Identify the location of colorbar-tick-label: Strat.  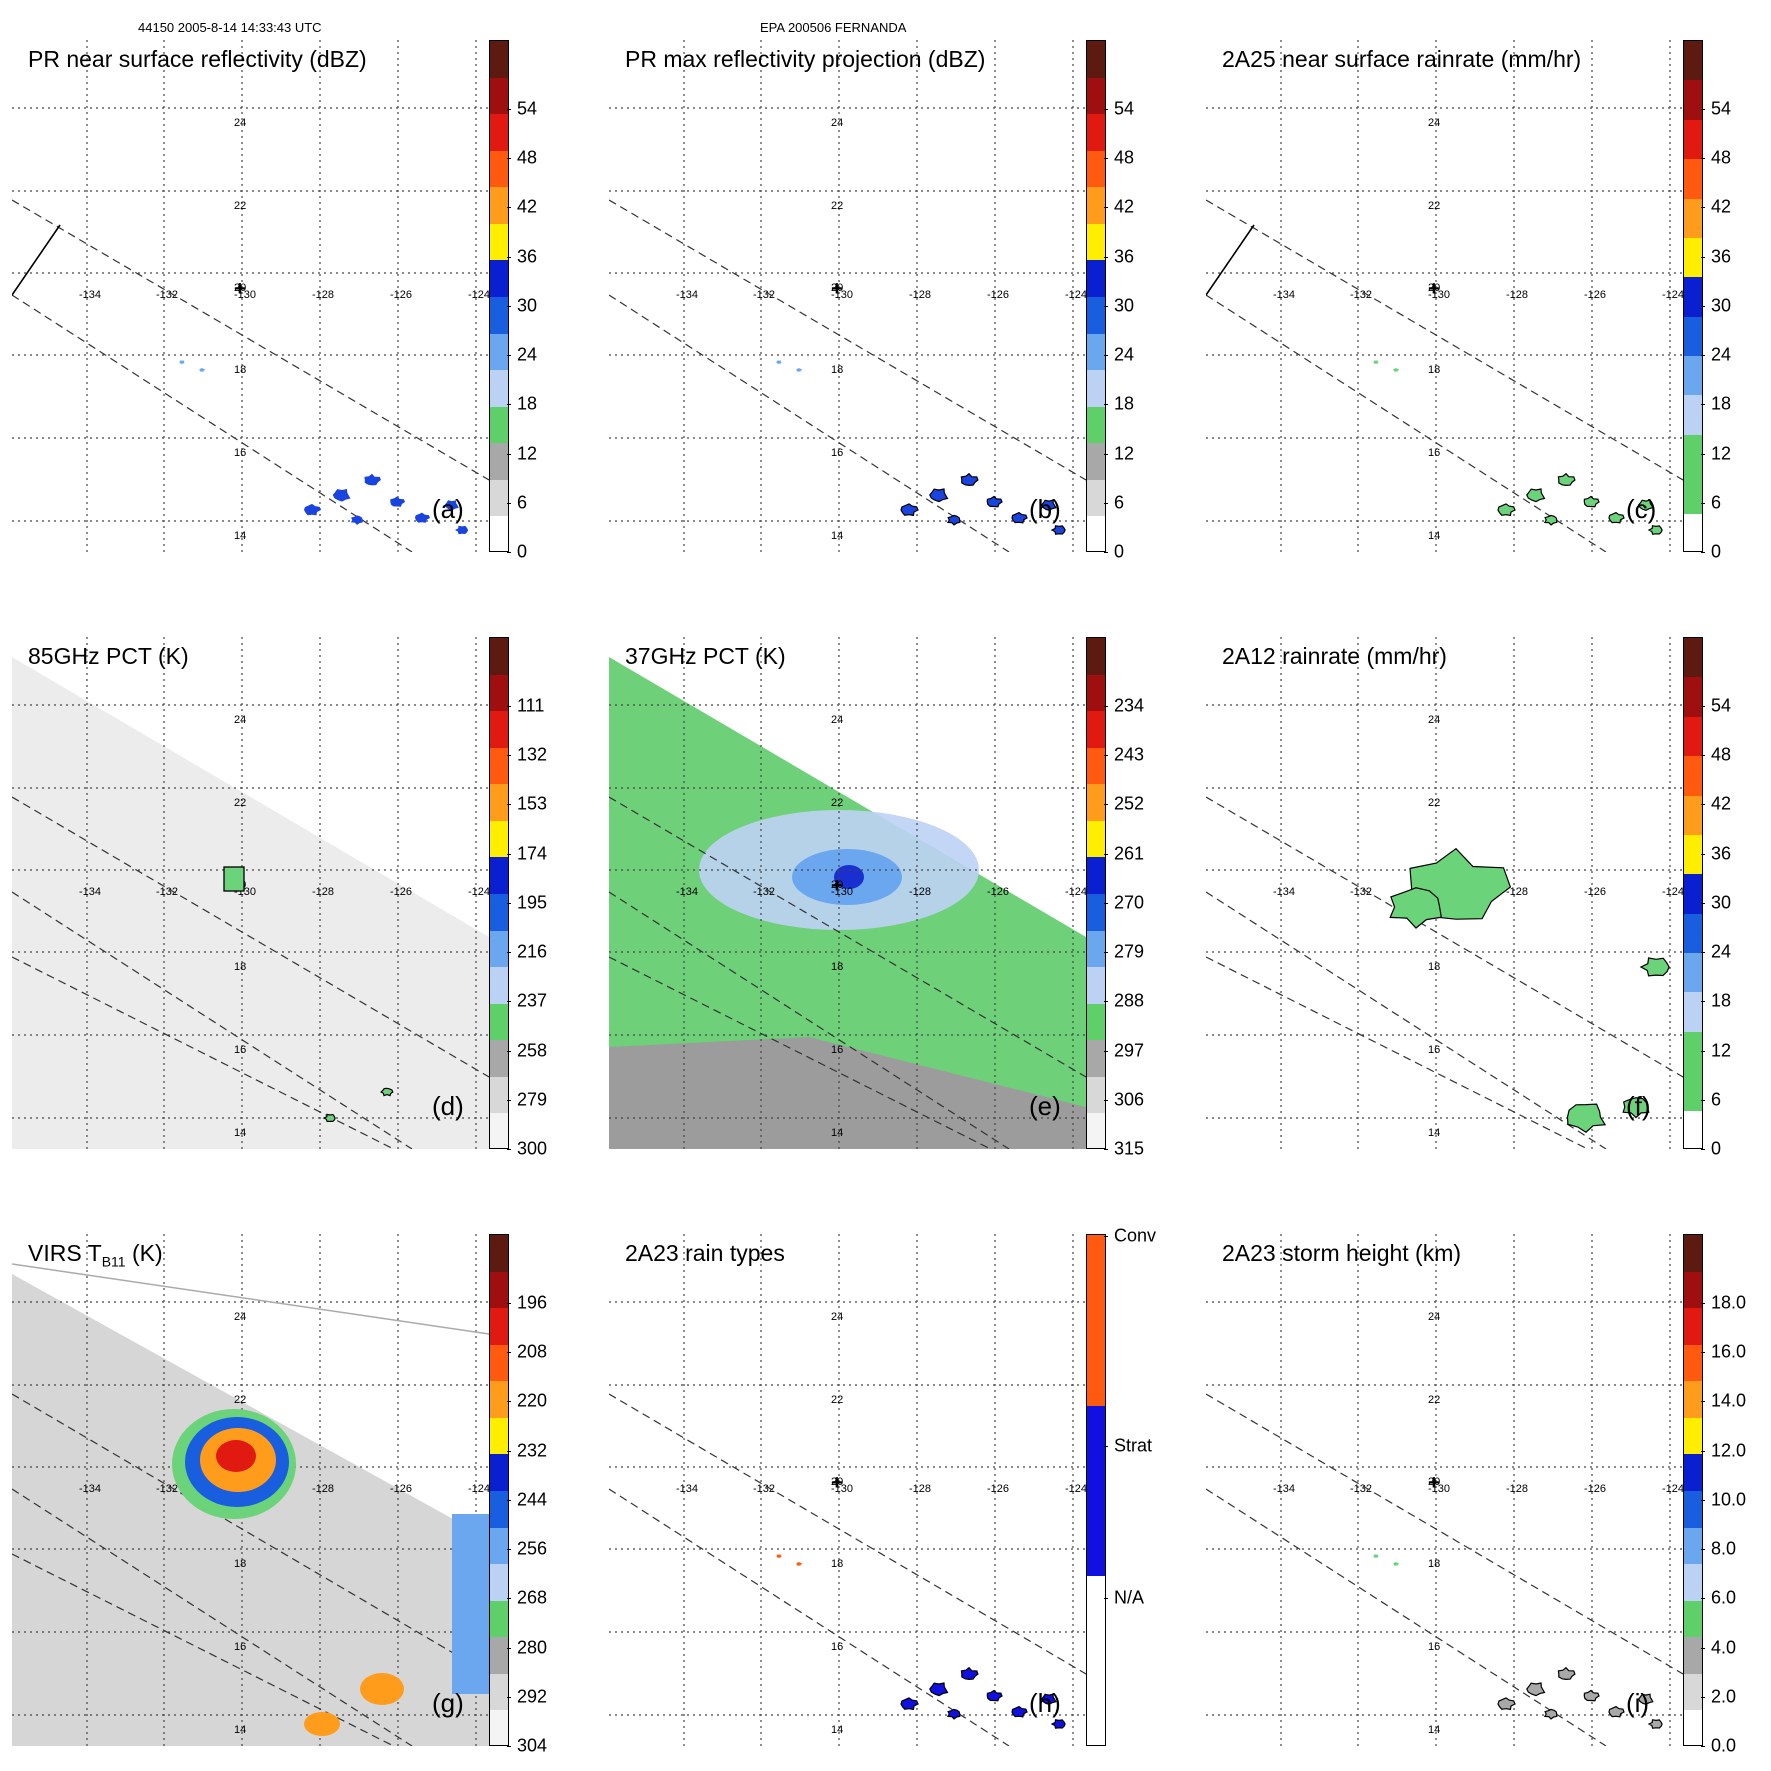
(1133, 1445).